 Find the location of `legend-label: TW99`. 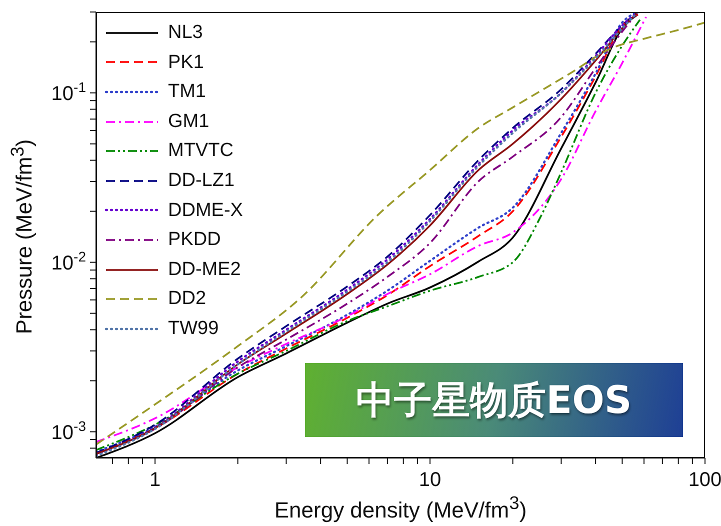

legend-label: TW99 is located at coordinates (193, 328).